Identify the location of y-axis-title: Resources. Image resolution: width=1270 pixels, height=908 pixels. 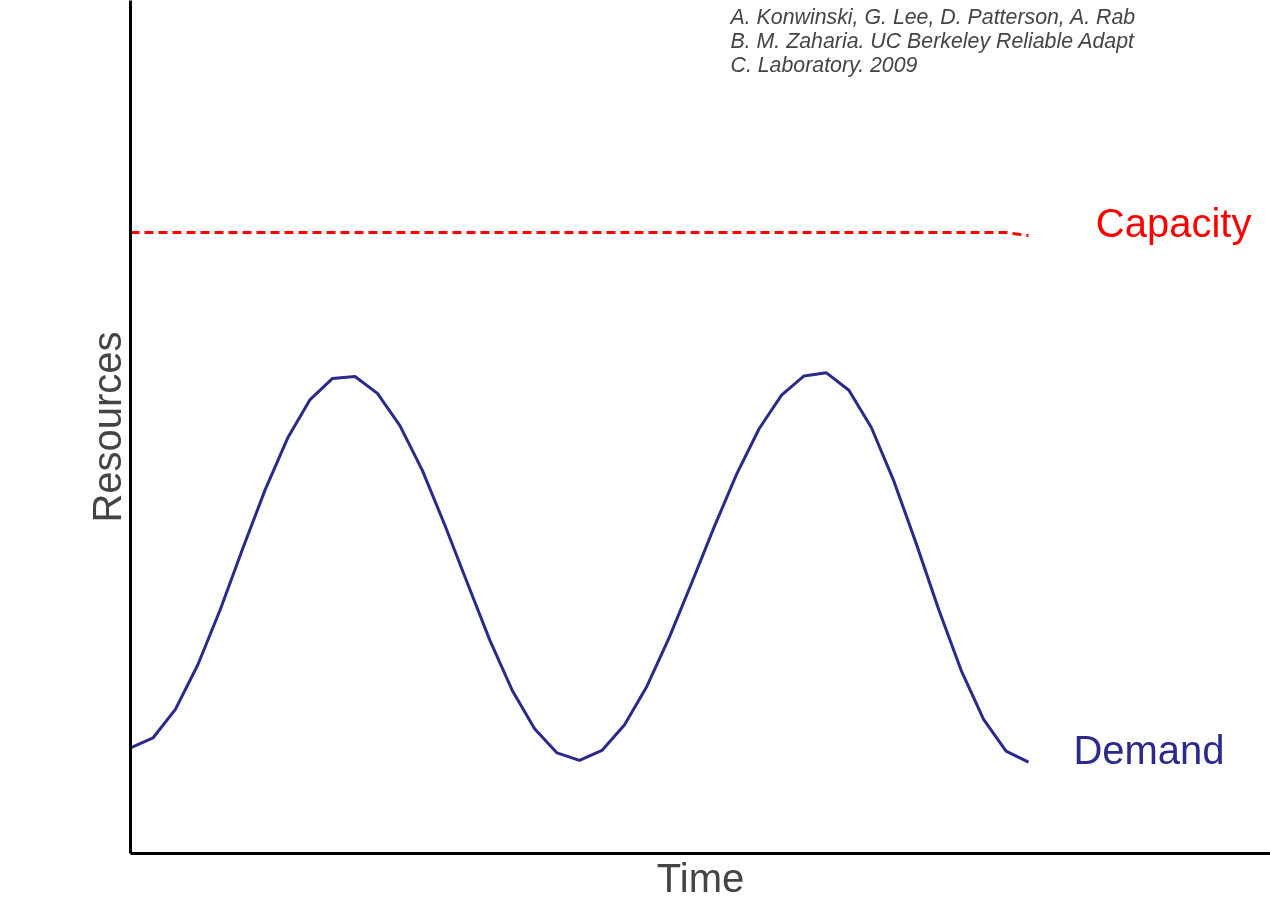
(106, 427).